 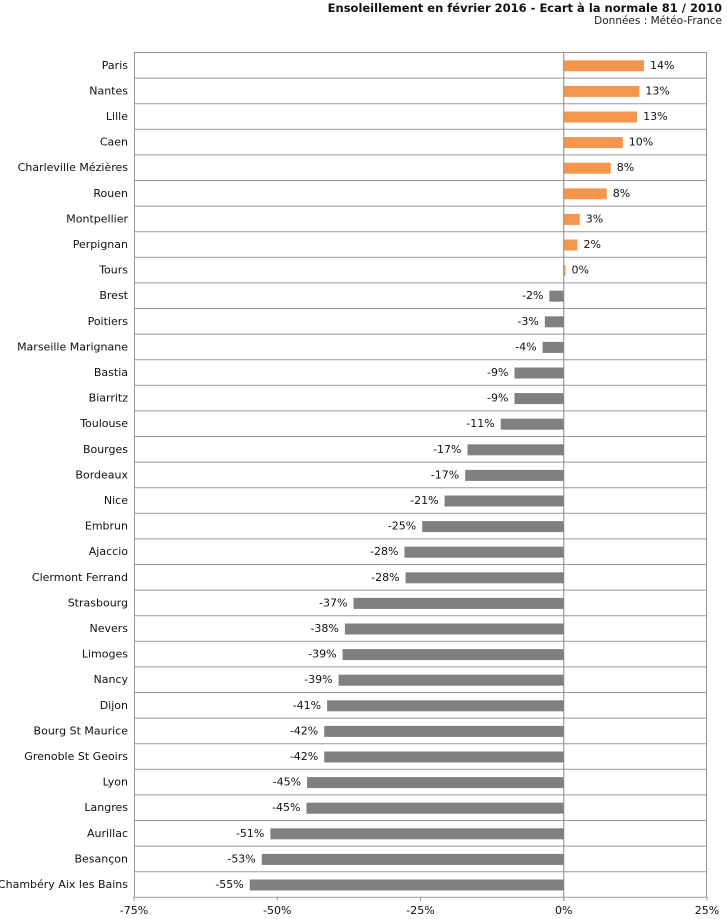 What do you see at coordinates (229, 884) in the screenshot?
I see `value-label: -55%` at bounding box center [229, 884].